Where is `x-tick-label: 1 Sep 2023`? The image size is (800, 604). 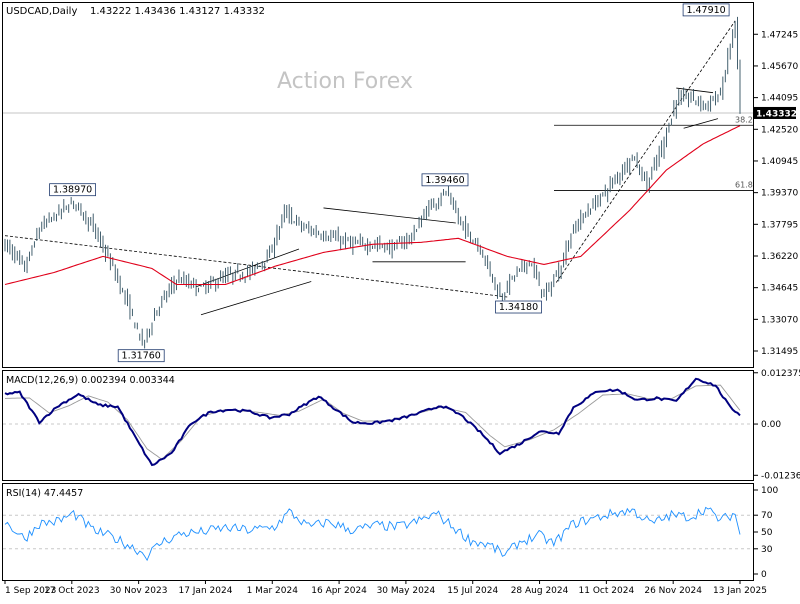
x-tick-label: 1 Sep 2023 is located at coordinates (30, 591).